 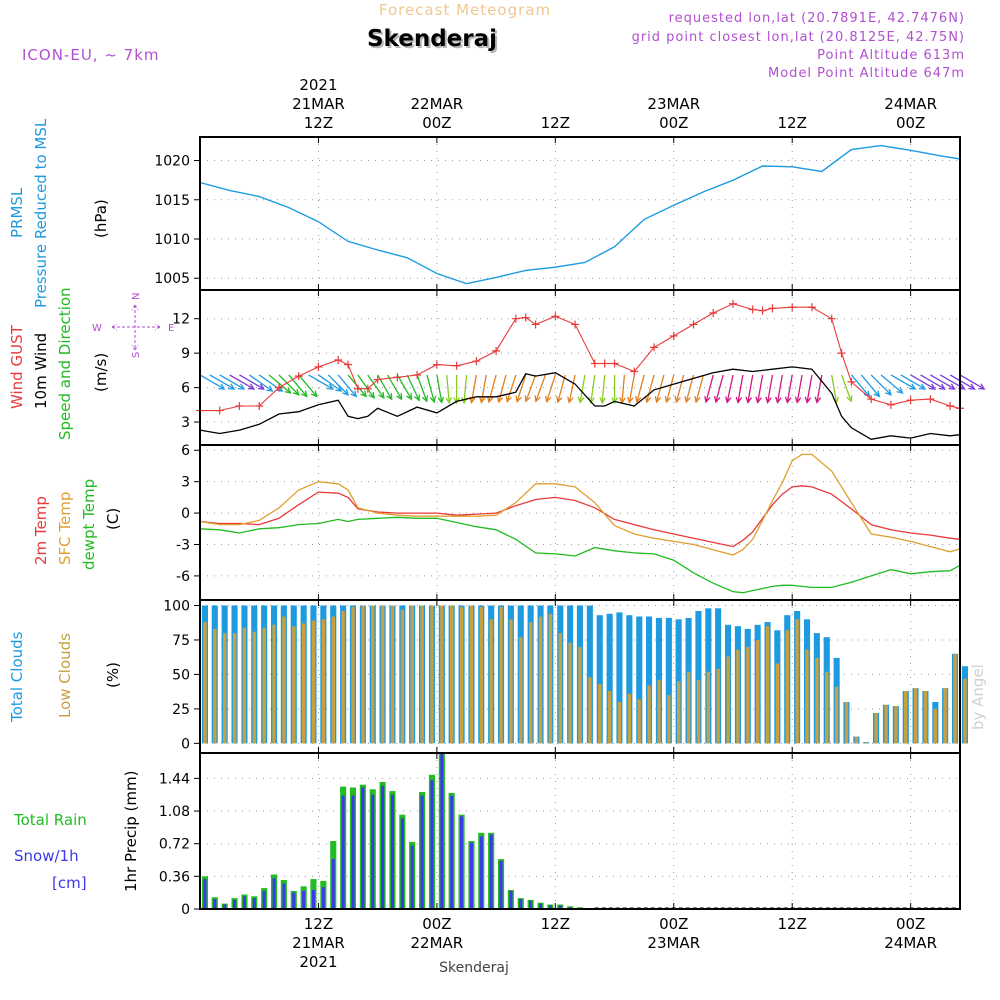 I want to click on y-tick-label: 9, so click(x=185, y=354).